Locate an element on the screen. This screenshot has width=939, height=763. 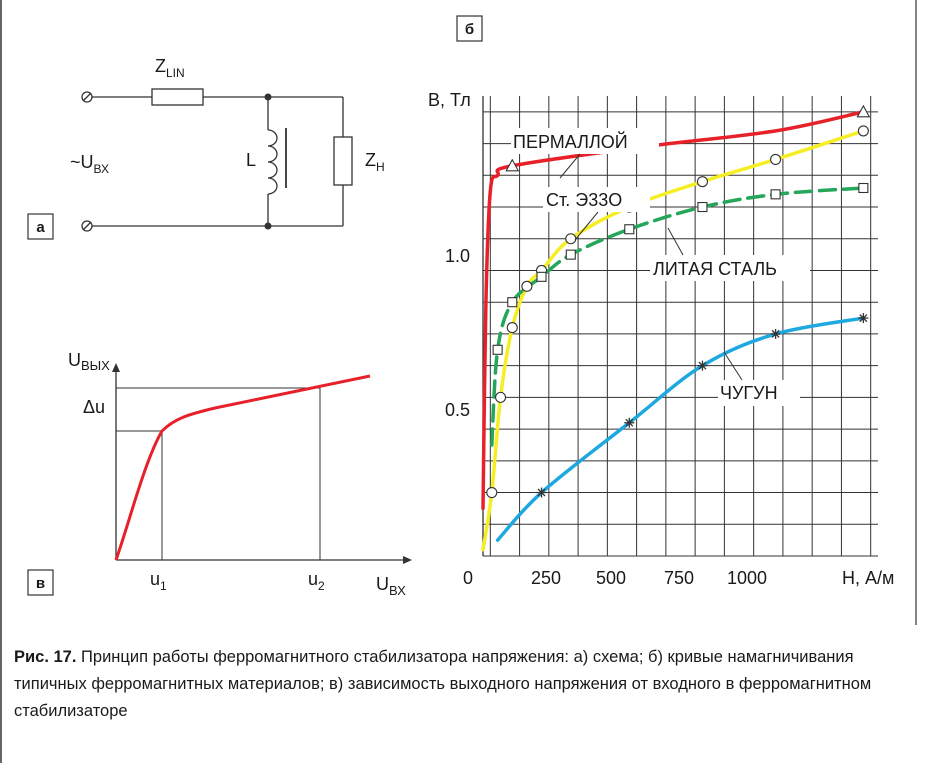
input-voltage-label: ~UВХ is located at coordinates (89, 164).